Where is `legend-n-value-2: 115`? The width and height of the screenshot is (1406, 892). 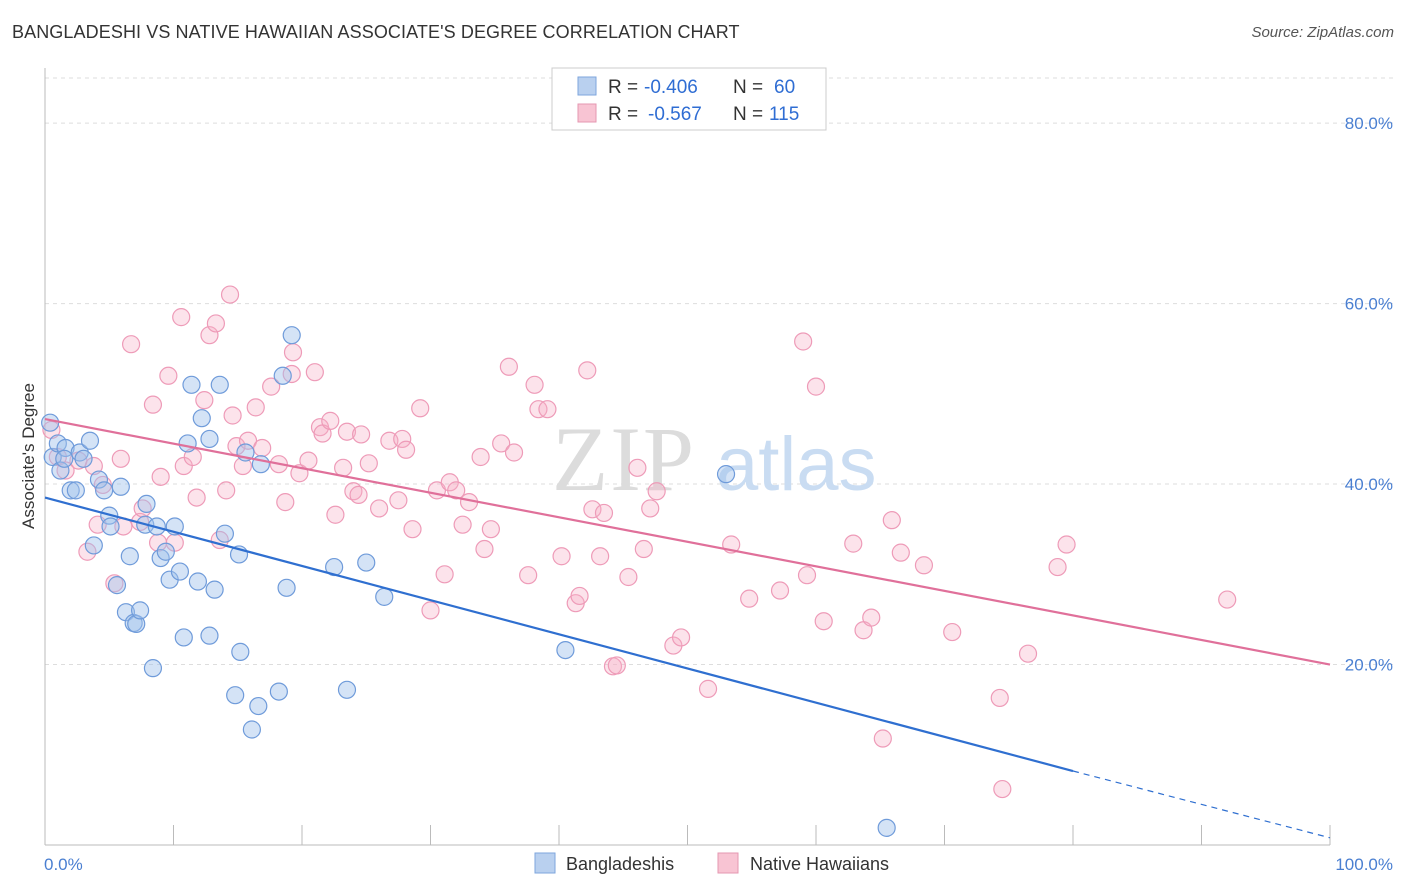
legend-n-value-2: 115 is located at coordinates (784, 114).